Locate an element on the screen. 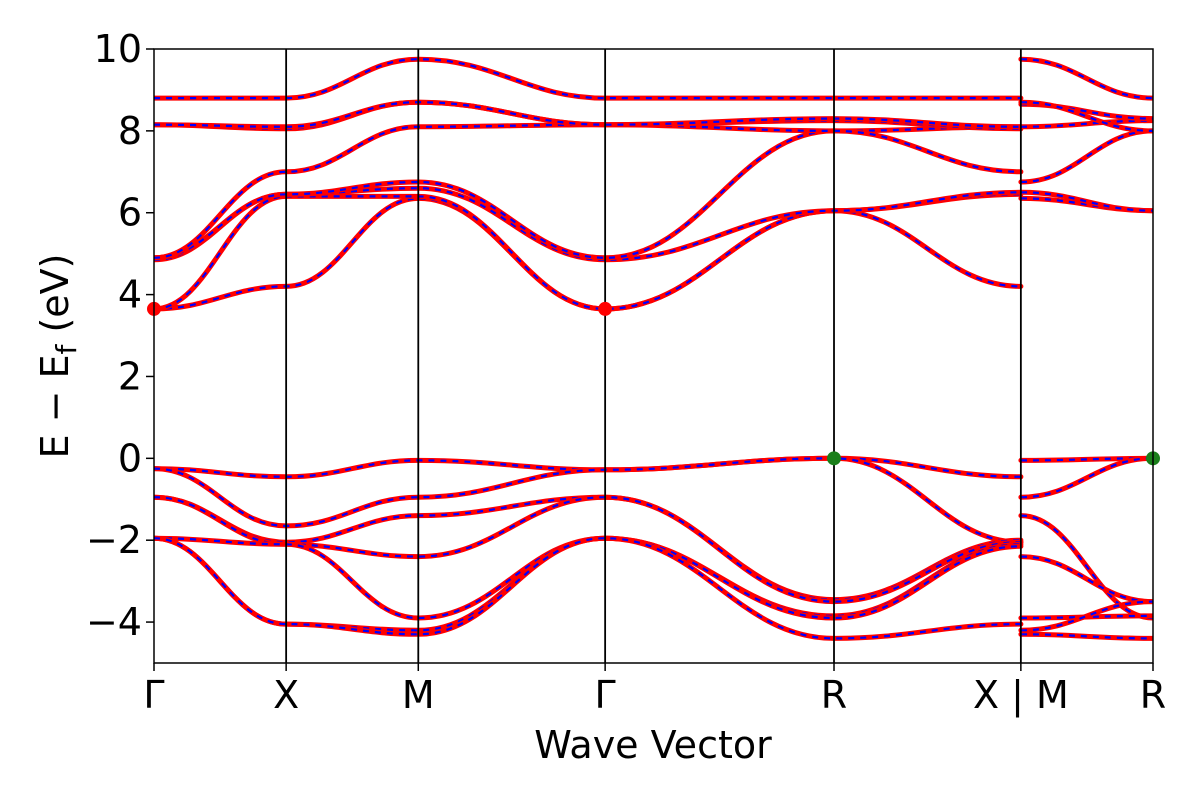 This screenshot has height=800, width=1200. x-tick-label-3: Γ is located at coordinates (605, 695).